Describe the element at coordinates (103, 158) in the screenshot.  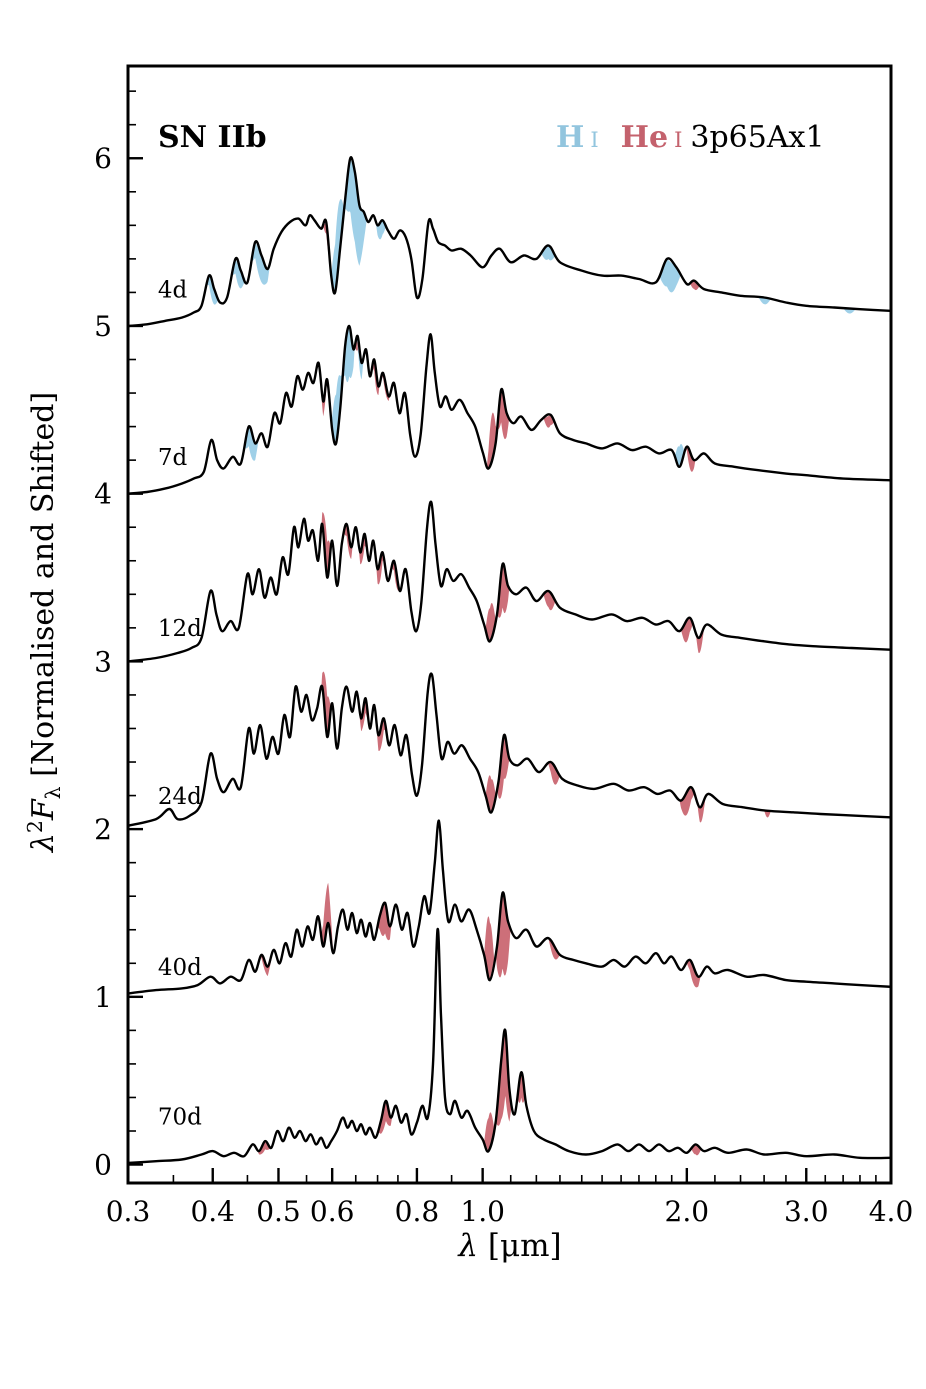
I see `y-tick-label: 6` at that location.